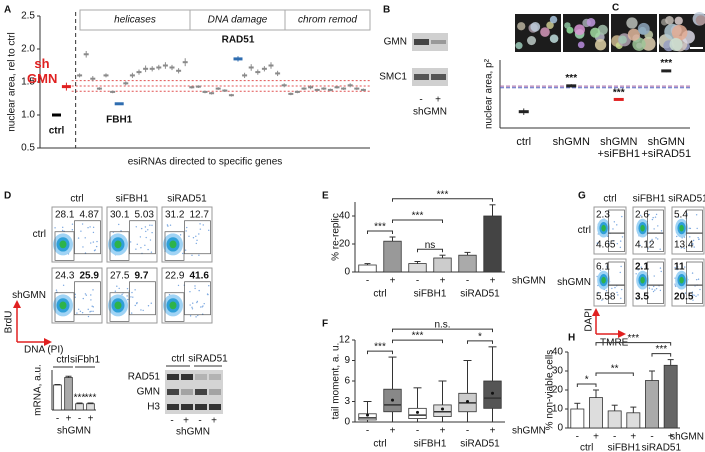 The image size is (705, 452). Describe the element at coordinates (120, 215) in the screenshot. I see `gate-percentage: 30.1` at that location.